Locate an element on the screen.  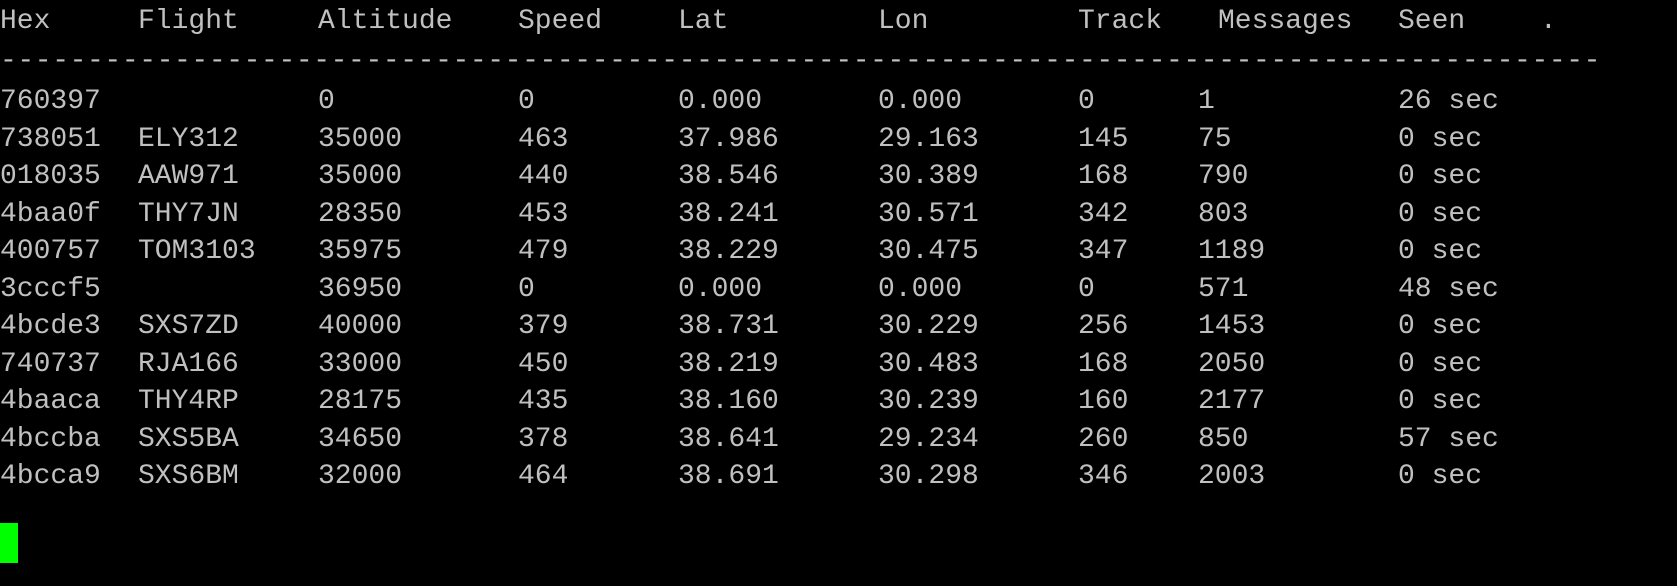
cell-altitude: 28175 is located at coordinates (360, 401).